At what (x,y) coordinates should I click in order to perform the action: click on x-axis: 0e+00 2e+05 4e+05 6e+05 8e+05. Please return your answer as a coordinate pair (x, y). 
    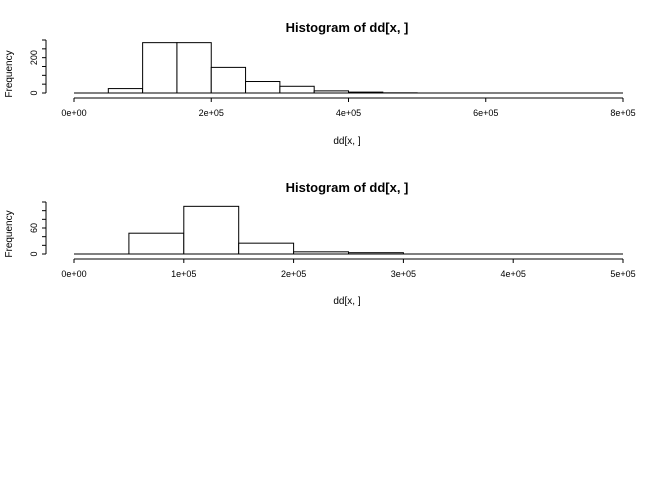
    Looking at the image, I should click on (348, 107).